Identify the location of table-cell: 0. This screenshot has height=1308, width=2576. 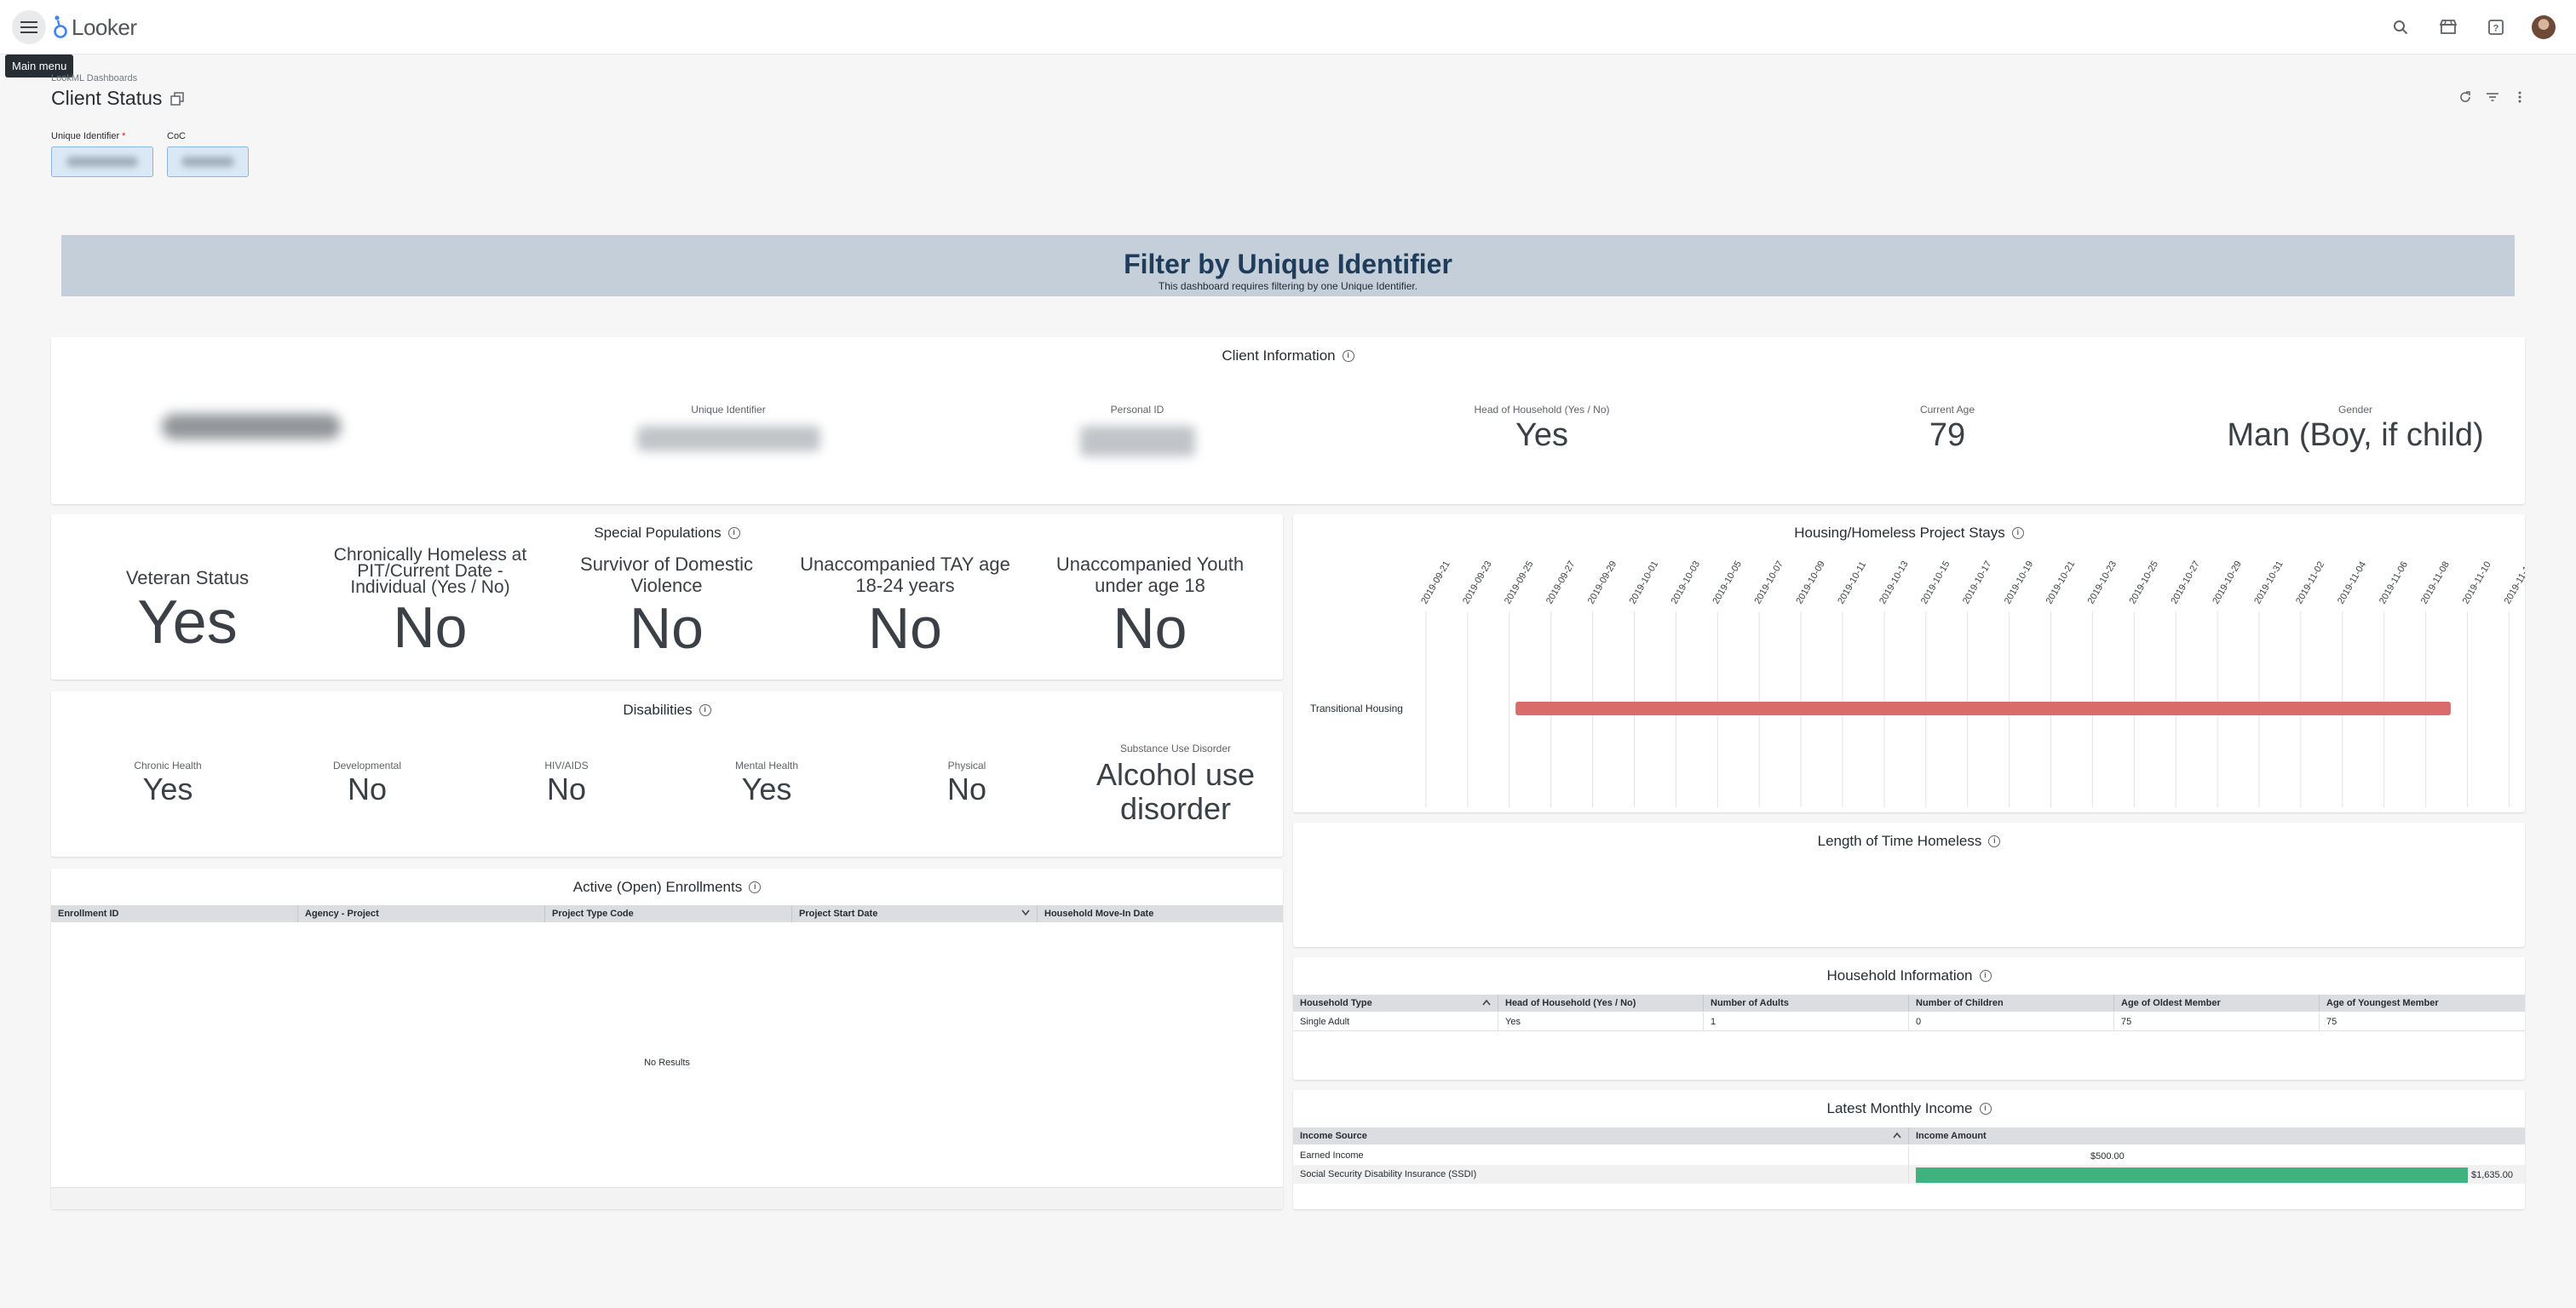
(2012, 1021).